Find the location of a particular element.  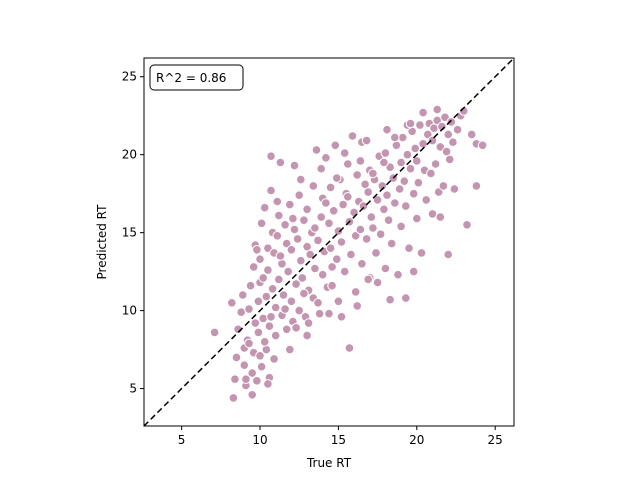

x-tick-label: 10 is located at coordinates (259, 440).